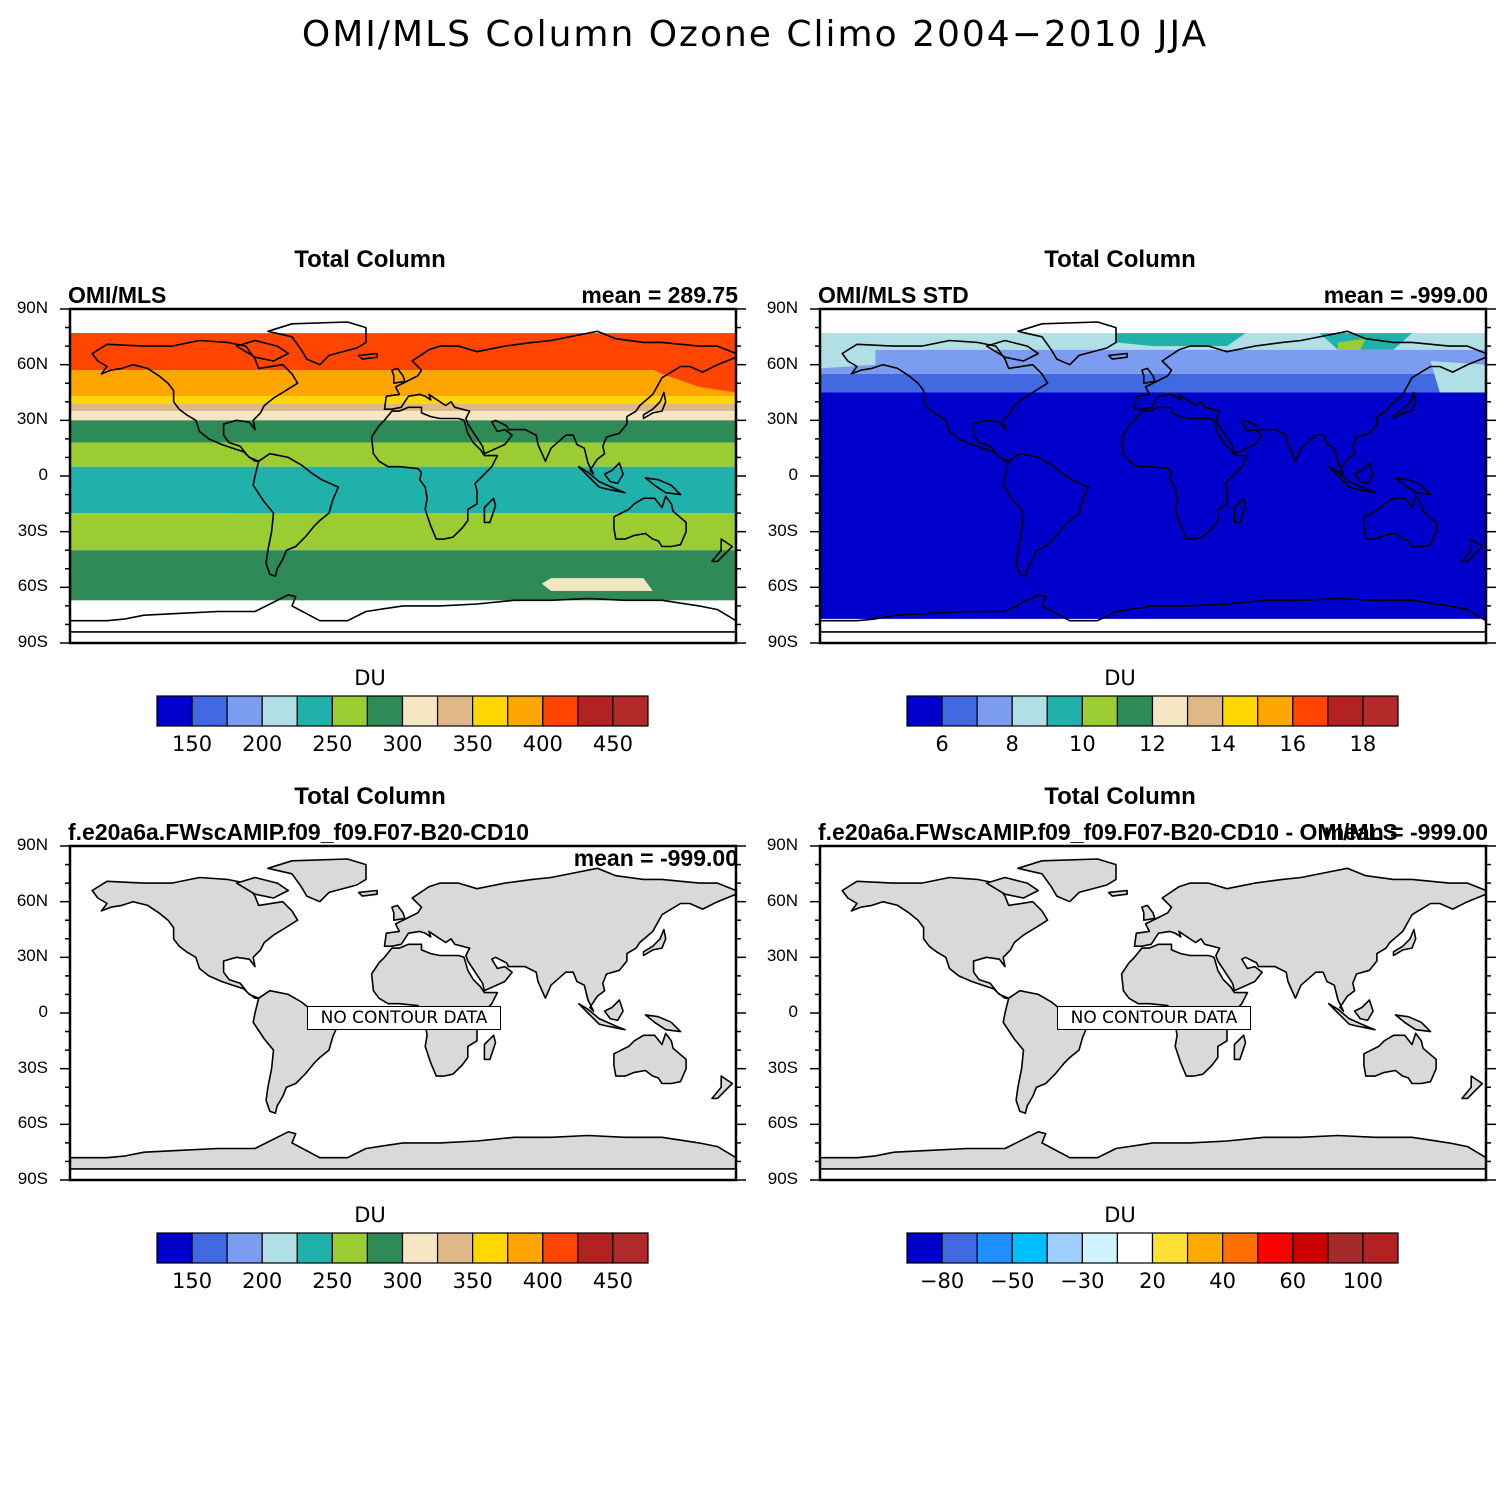 This screenshot has width=1510, height=1510. I want to click on coastline-africa, so click(1184, 473).